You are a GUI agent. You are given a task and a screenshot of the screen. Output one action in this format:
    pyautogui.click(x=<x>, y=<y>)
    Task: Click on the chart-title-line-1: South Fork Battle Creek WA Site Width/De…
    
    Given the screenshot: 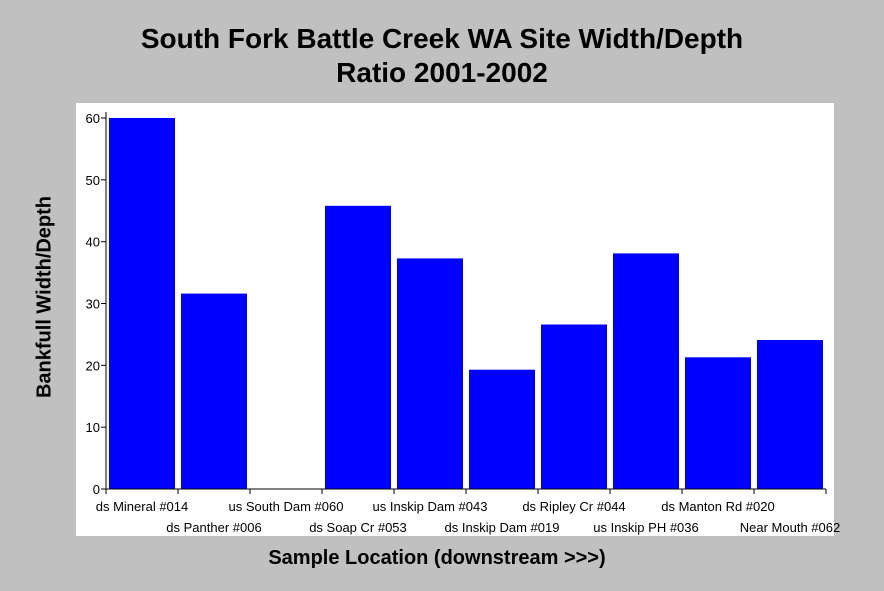 What is the action you would take?
    pyautogui.click(x=442, y=38)
    